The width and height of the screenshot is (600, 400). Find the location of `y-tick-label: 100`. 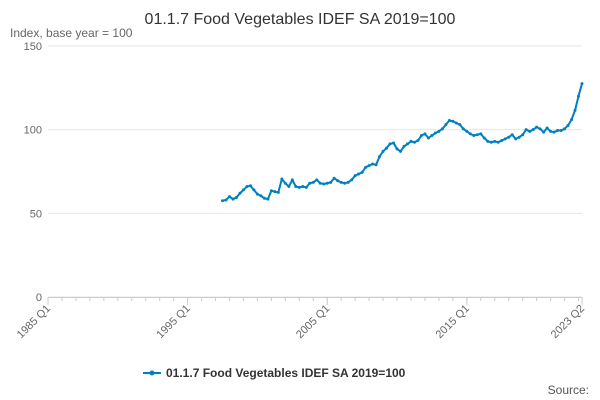

y-tick-label: 100 is located at coordinates (33, 131).